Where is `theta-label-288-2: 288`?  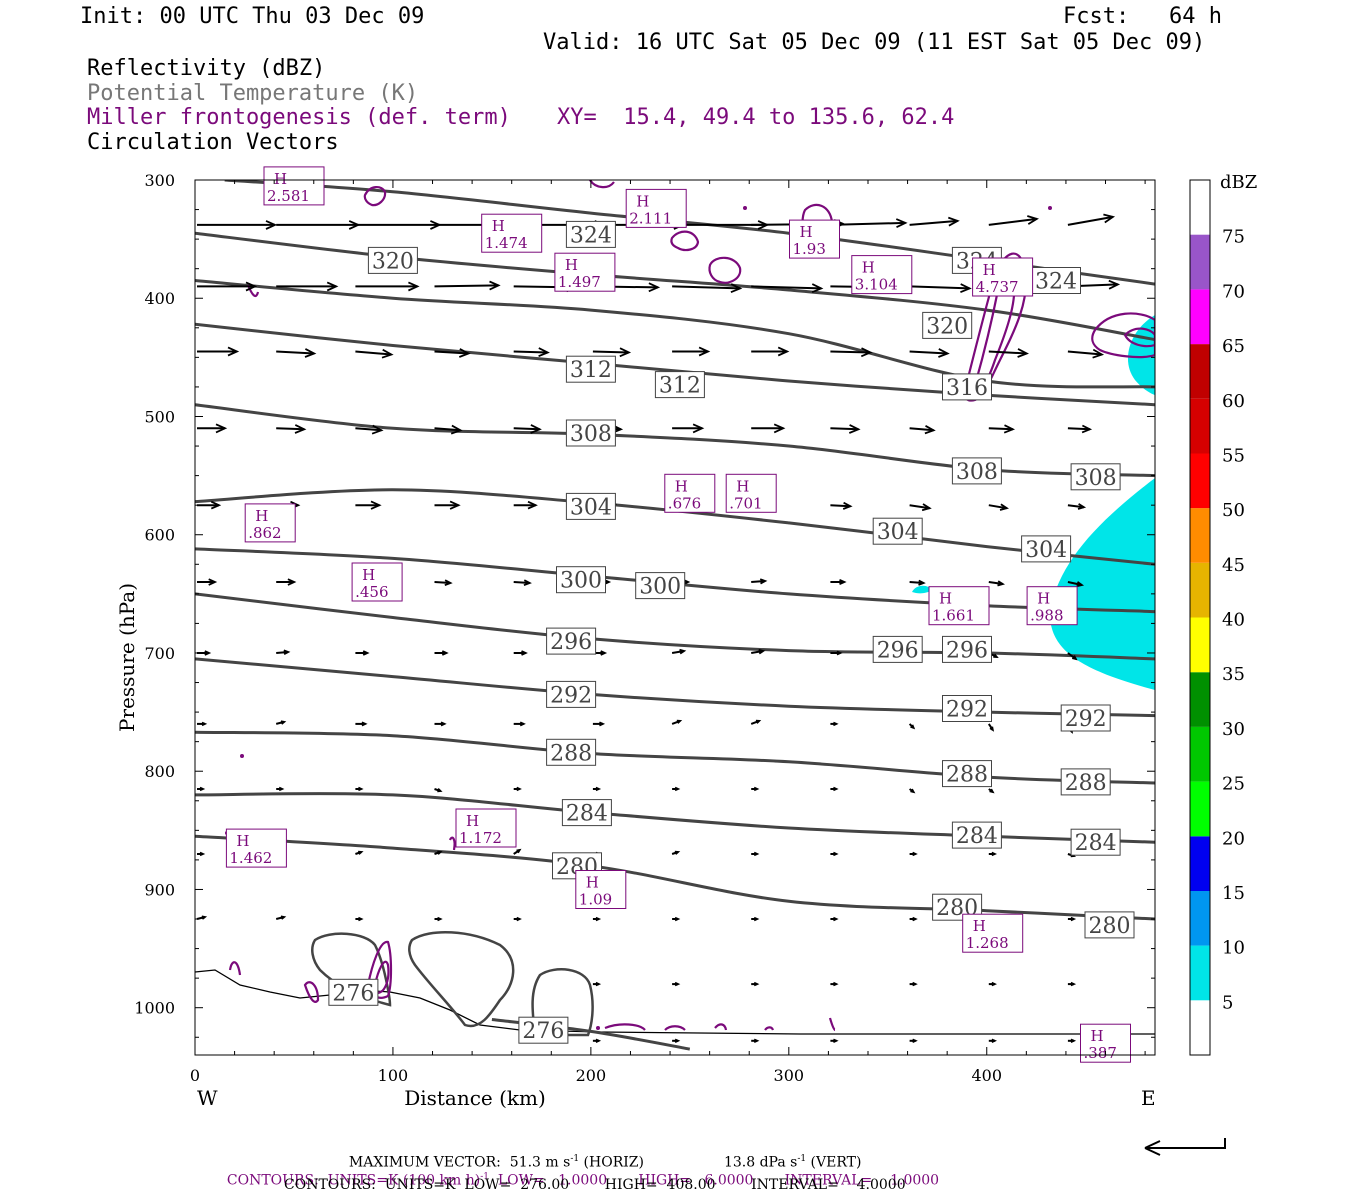
theta-label-288-2: 288 is located at coordinates (1085, 782).